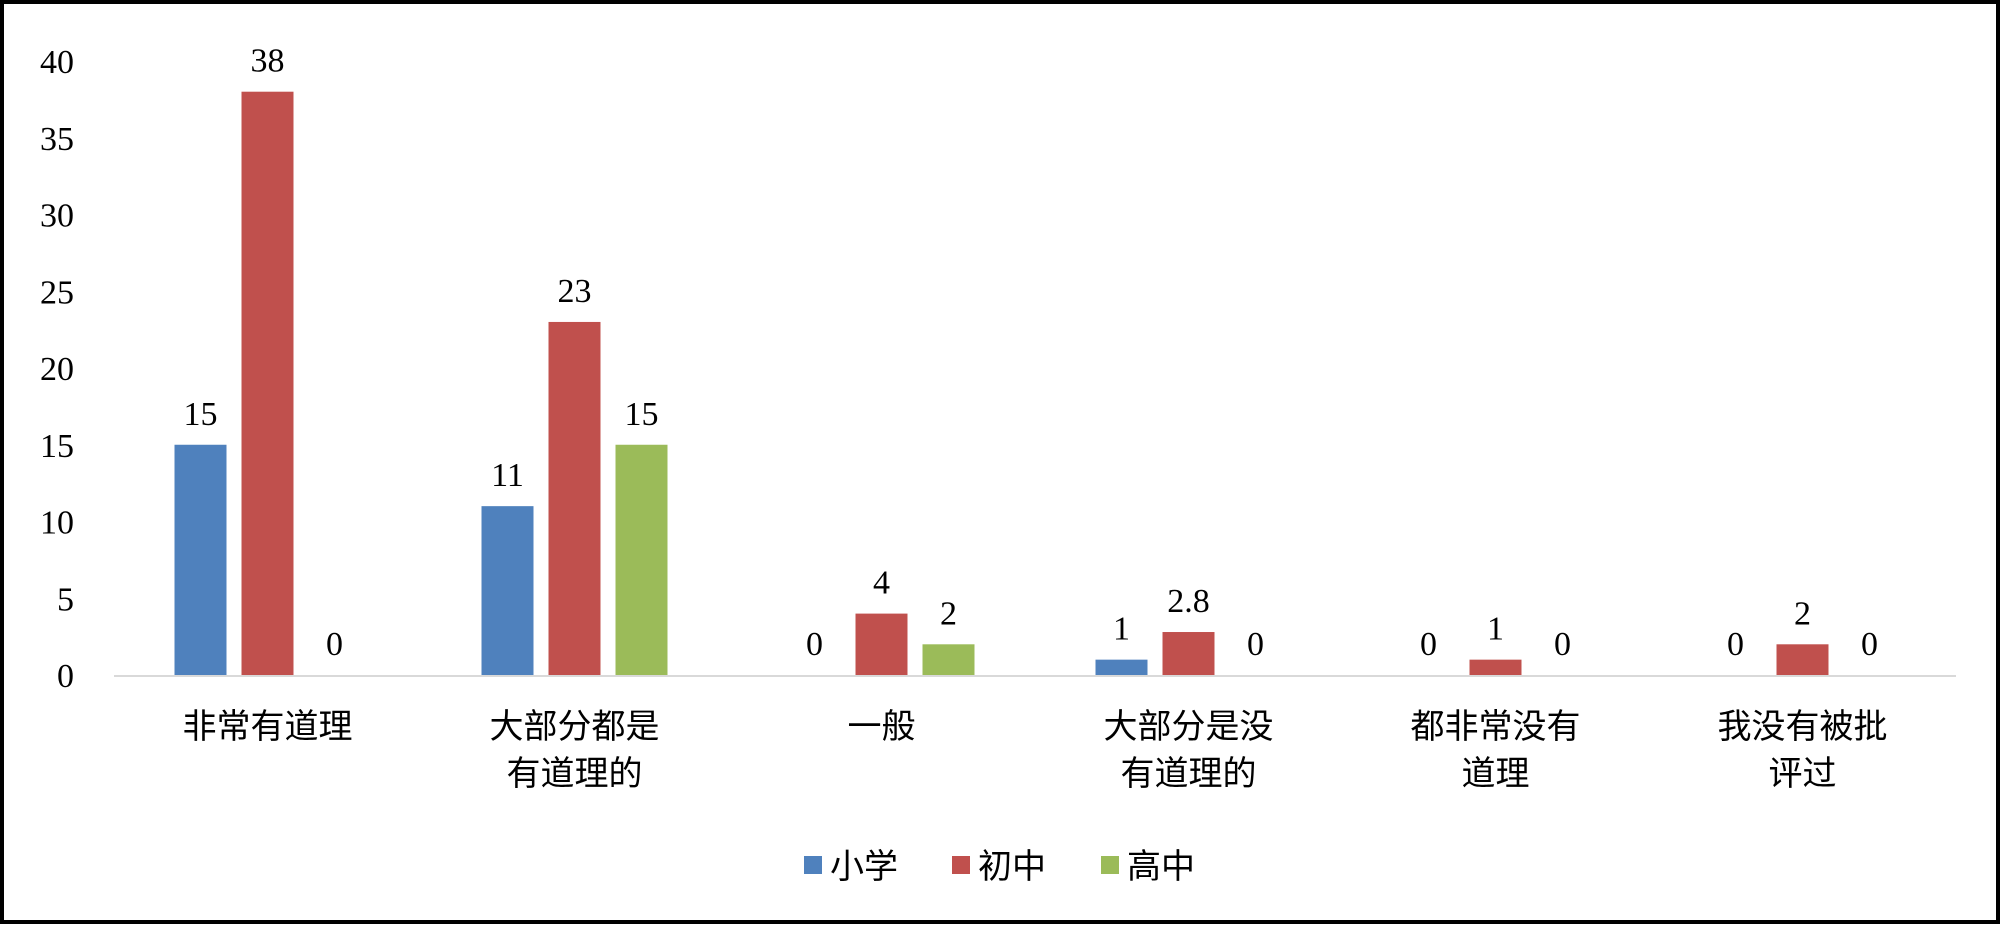  What do you see at coordinates (57, 446) in the screenshot?
I see `y-tick-label: 15` at bounding box center [57, 446].